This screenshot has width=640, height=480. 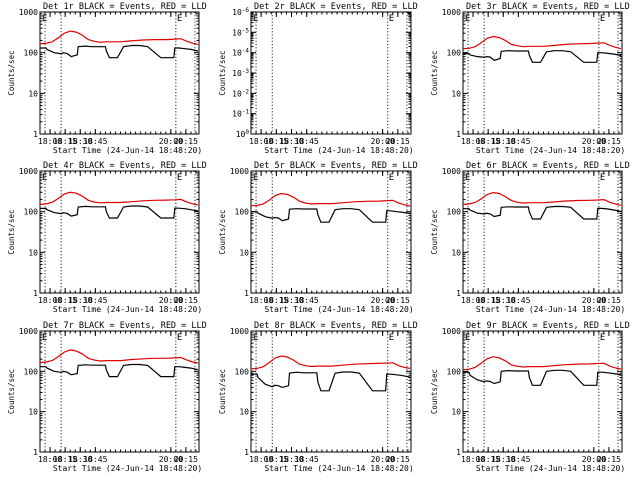 What do you see at coordinates (125, 166) in the screenshot?
I see `panel-title: Det 4r BLACK = Events, RED = LLD` at bounding box center [125, 166].